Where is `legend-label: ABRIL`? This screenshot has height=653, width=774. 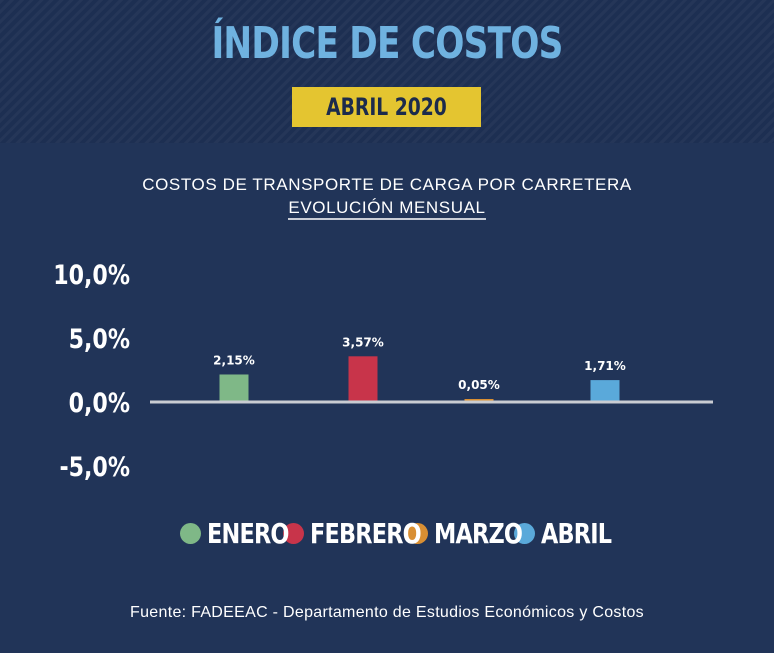
legend-label: ABRIL is located at coordinates (576, 533).